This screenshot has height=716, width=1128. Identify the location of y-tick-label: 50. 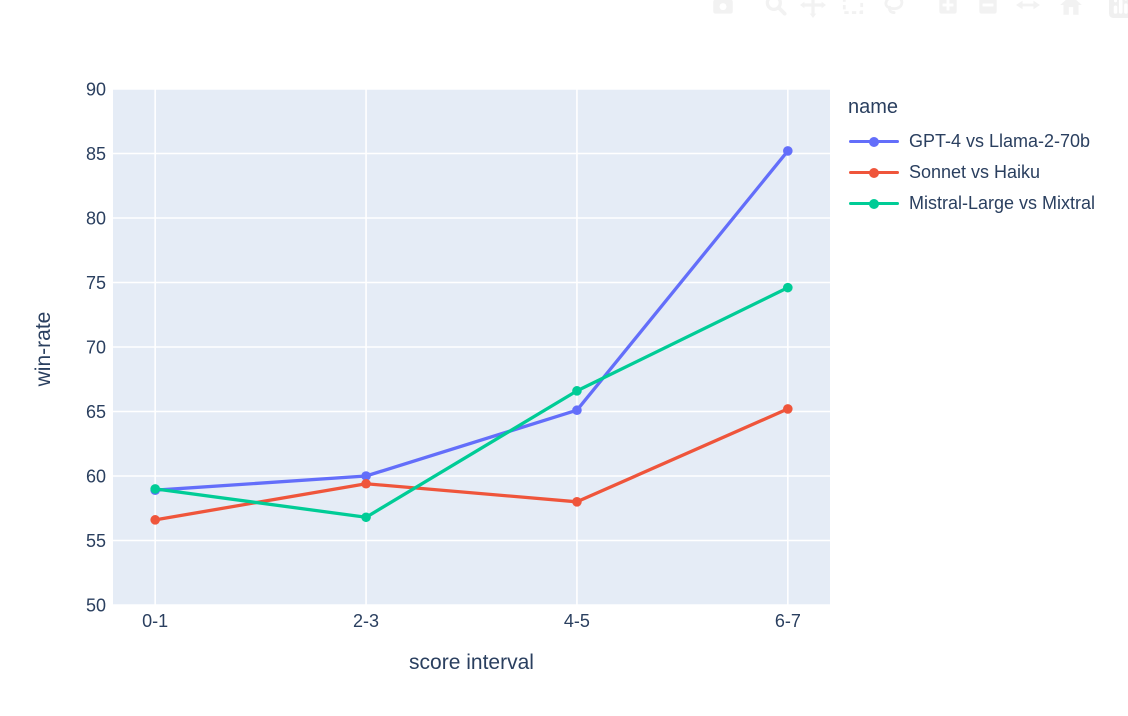
(96, 606).